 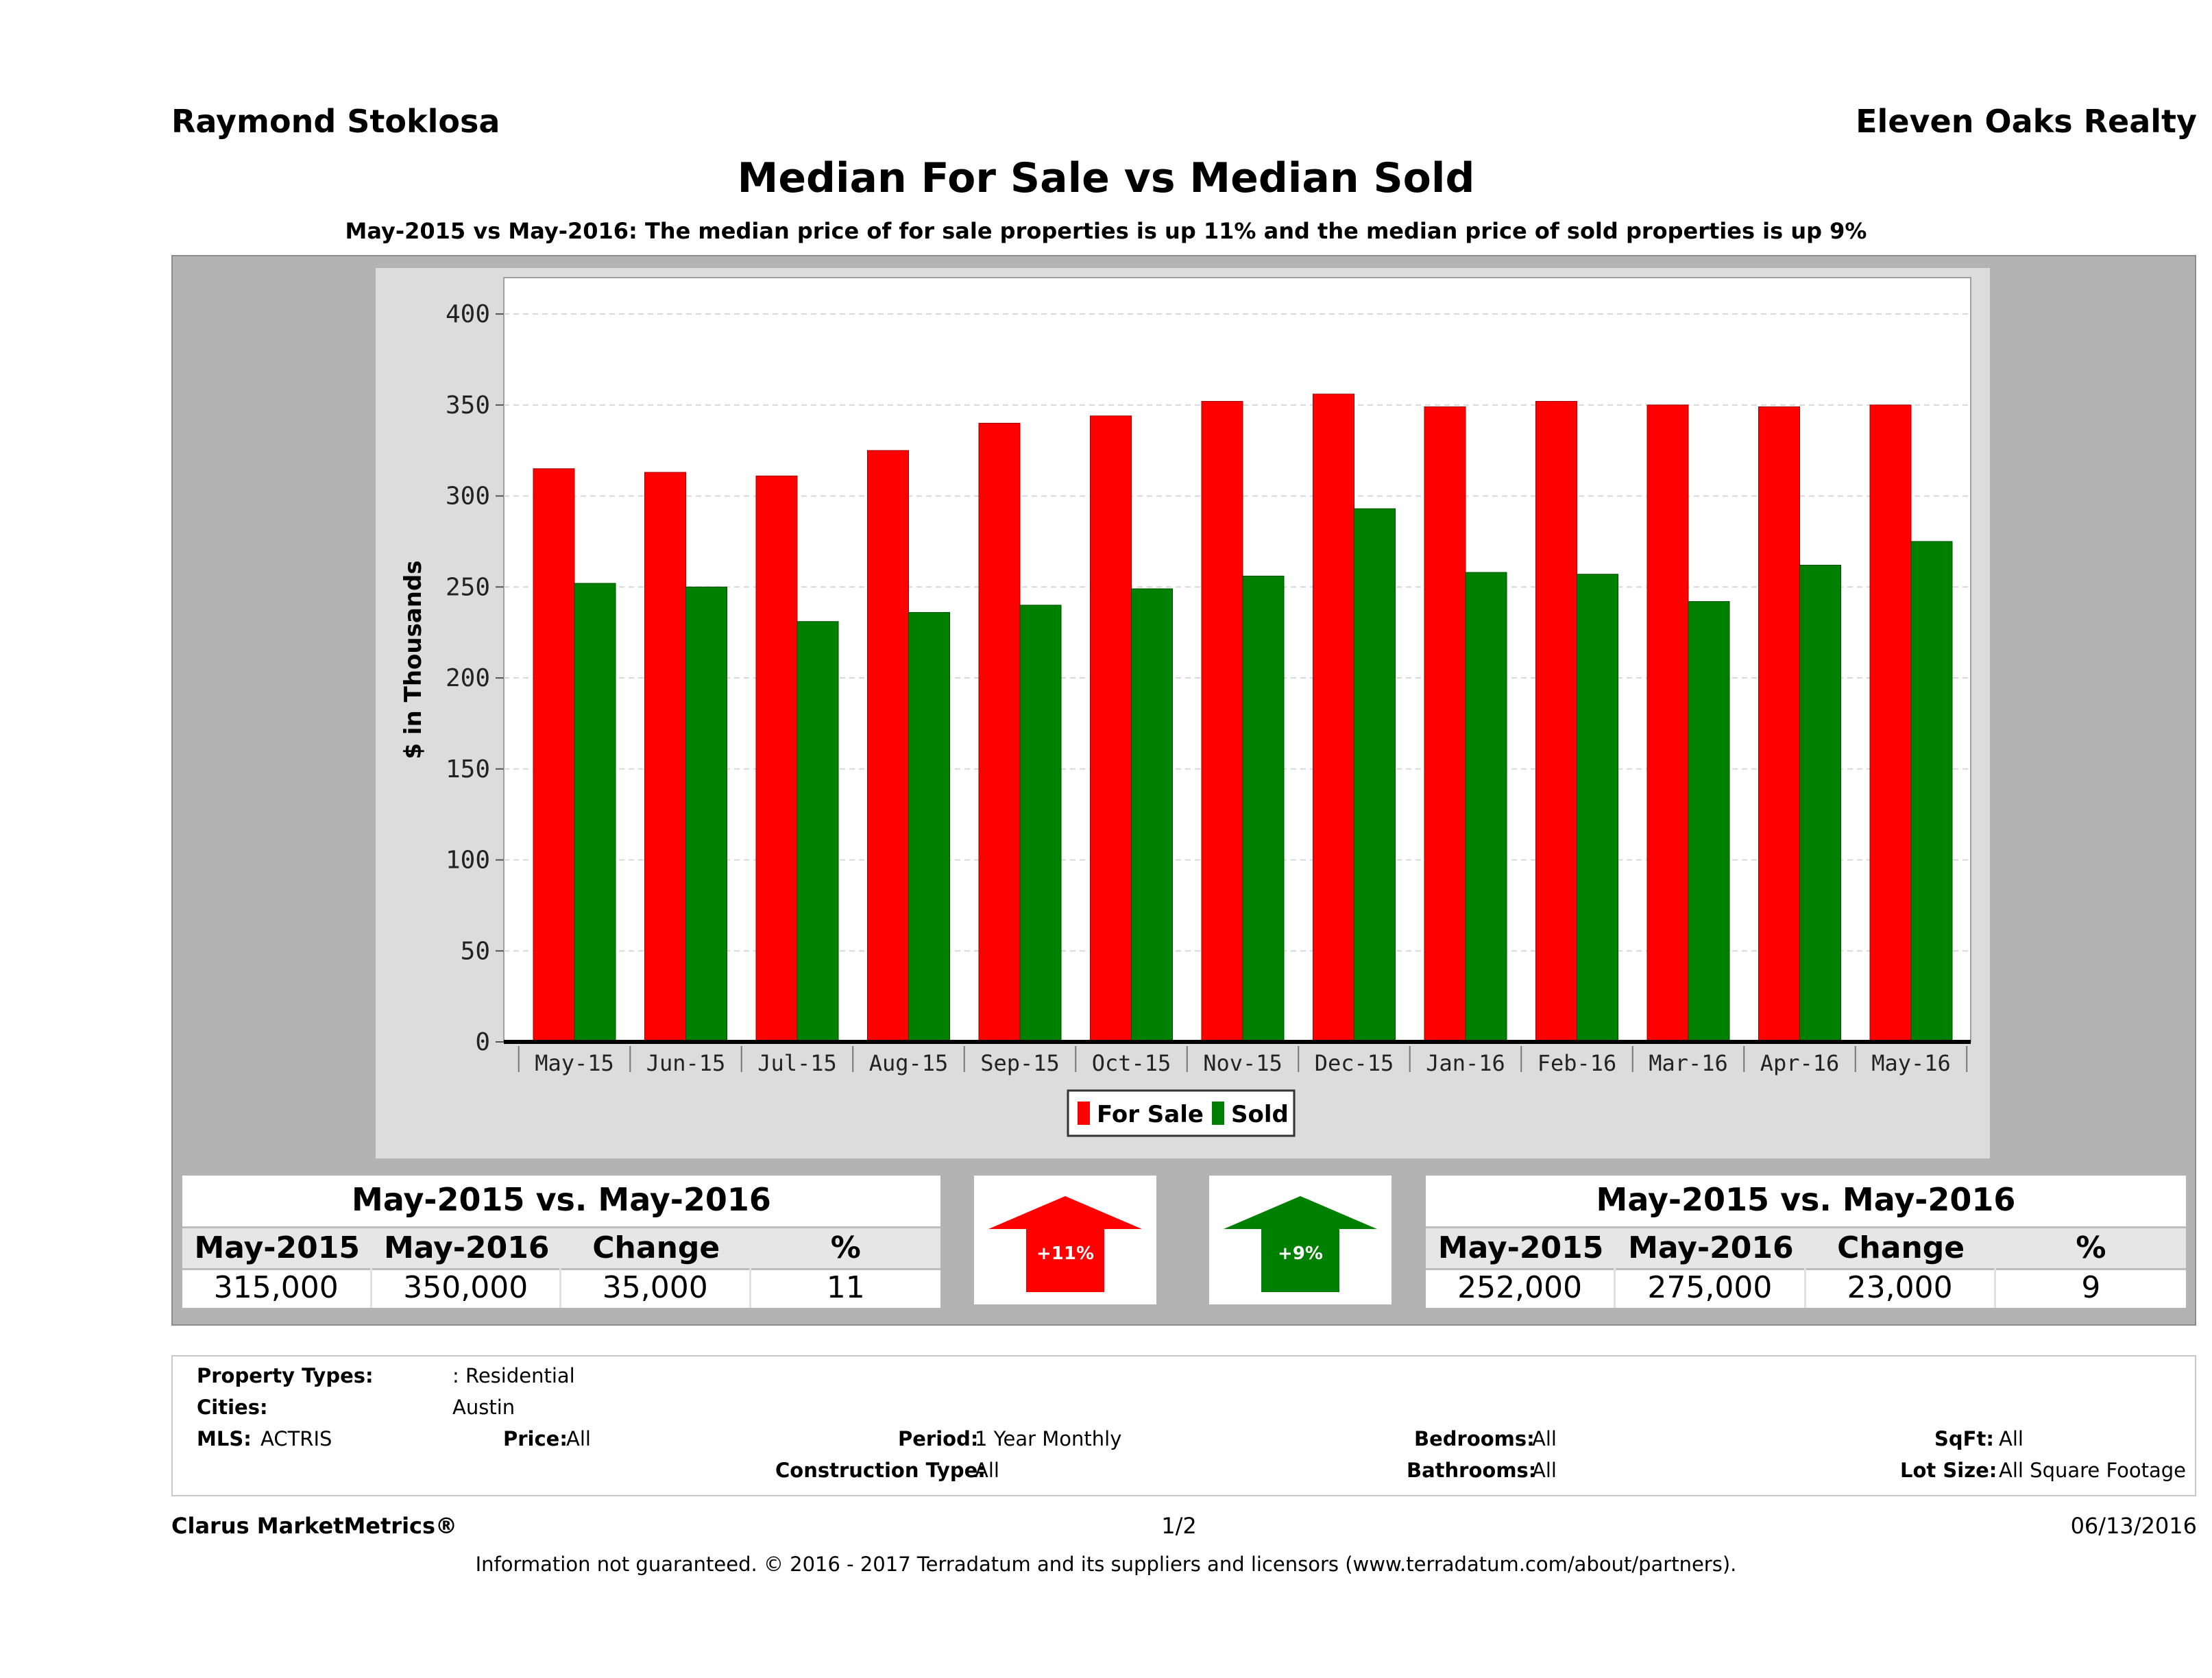 I want to click on for-sale-table-row: 315,000 350,000 35,000 11, so click(x=561, y=1288).